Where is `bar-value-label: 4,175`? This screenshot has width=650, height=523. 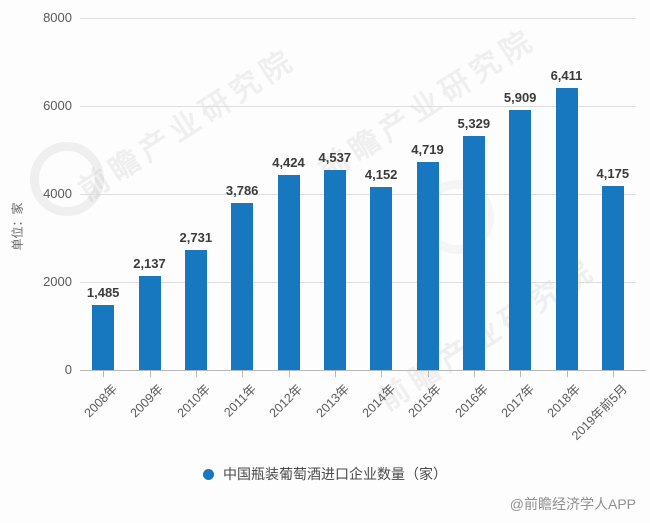 bar-value-label: 4,175 is located at coordinates (613, 174).